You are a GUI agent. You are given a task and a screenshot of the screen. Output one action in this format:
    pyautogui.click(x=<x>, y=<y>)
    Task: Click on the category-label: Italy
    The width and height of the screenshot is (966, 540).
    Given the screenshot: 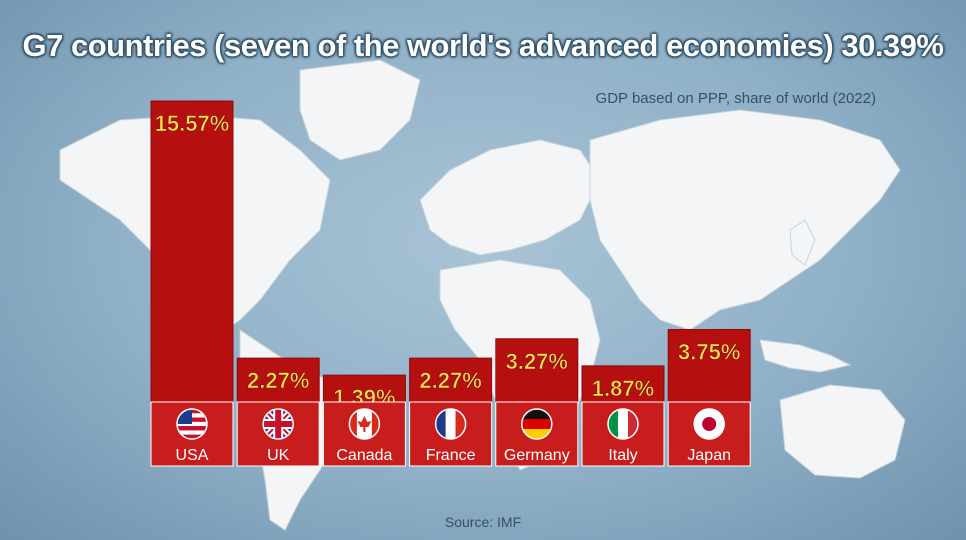 What is the action you would take?
    pyautogui.click(x=622, y=455)
    